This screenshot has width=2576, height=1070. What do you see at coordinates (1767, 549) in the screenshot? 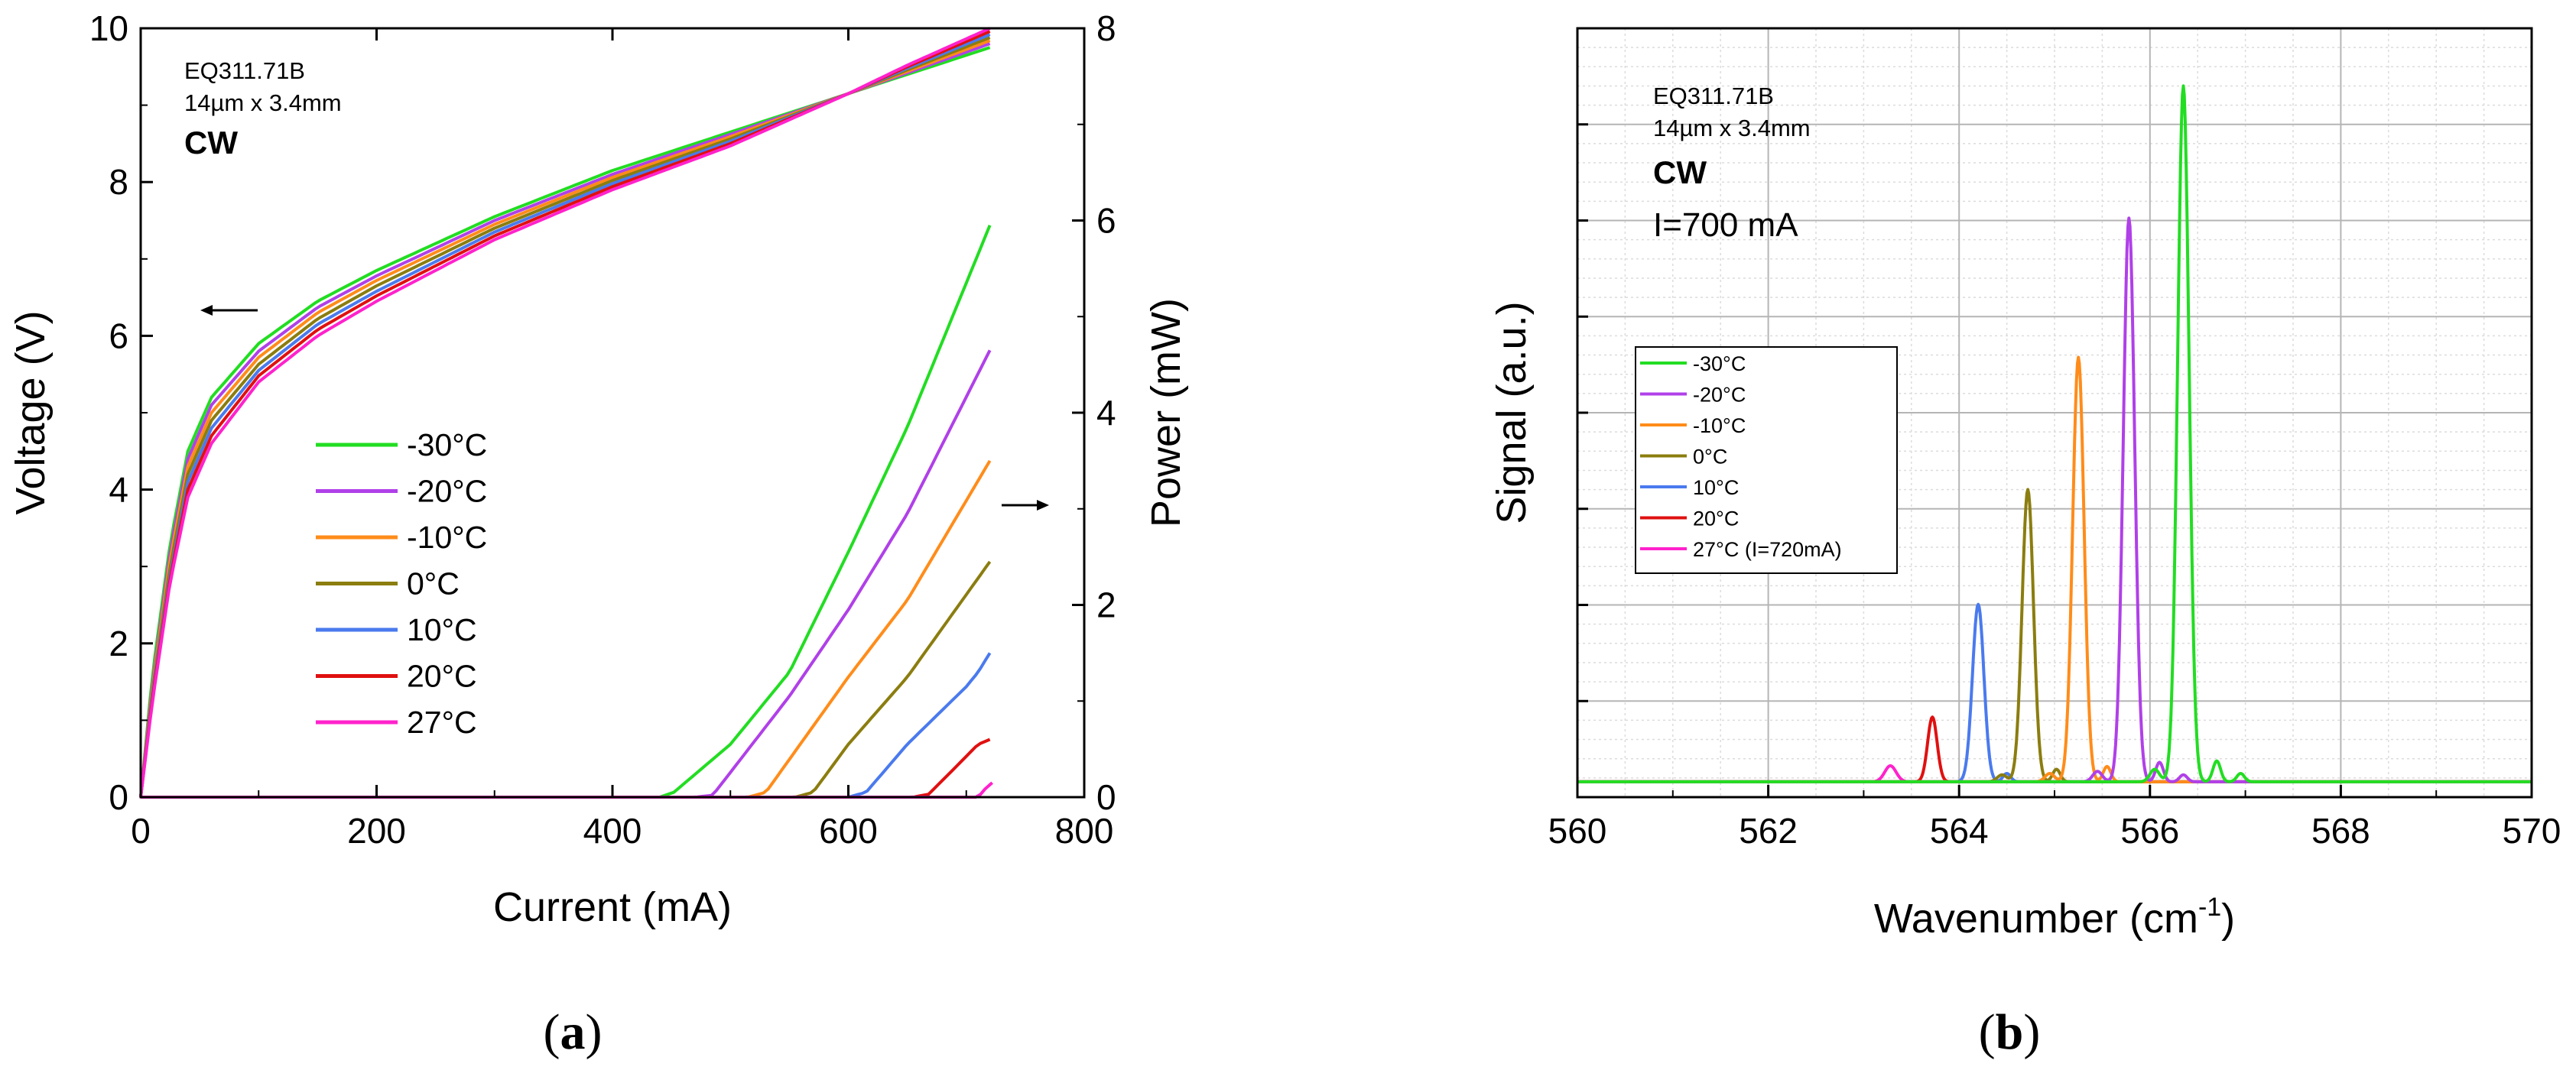
I see `panel-b-legend-label: 27°C (I=720mA)` at bounding box center [1767, 549].